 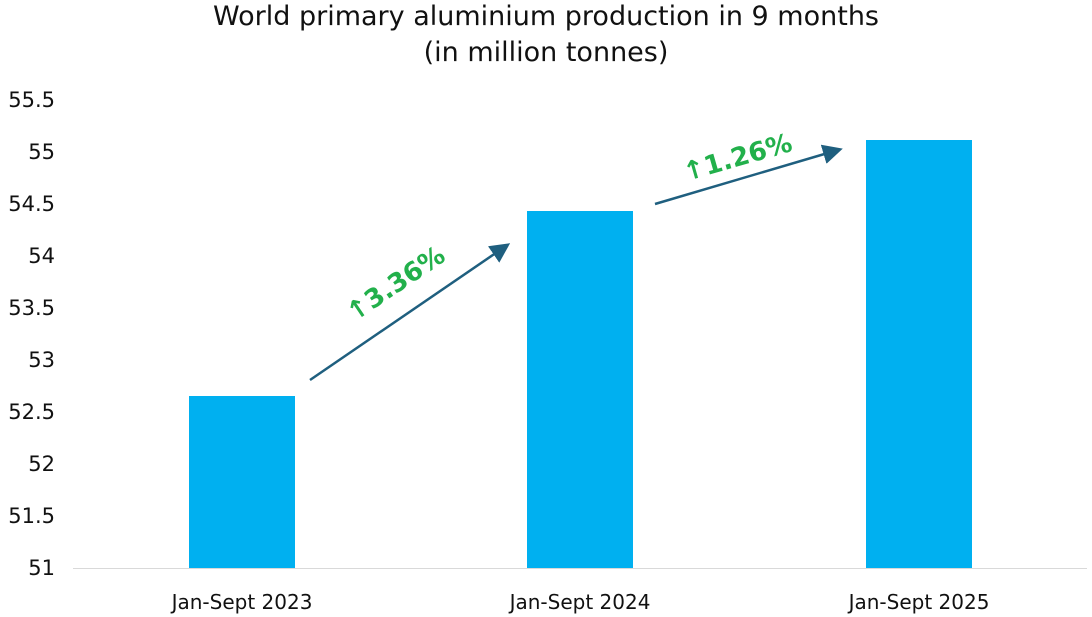 I want to click on y-tick: 54, so click(x=41, y=256).